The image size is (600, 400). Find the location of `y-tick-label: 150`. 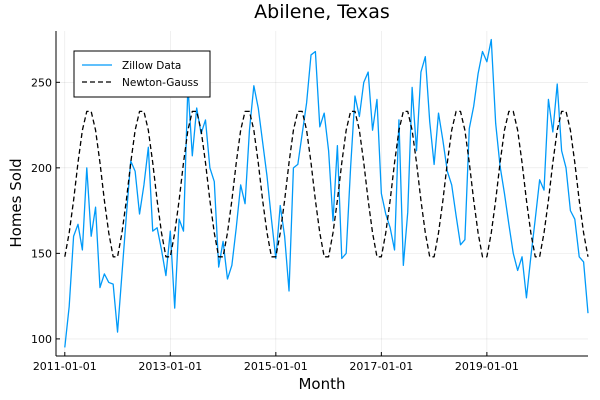

y-tick-label: 150 is located at coordinates (41, 253).